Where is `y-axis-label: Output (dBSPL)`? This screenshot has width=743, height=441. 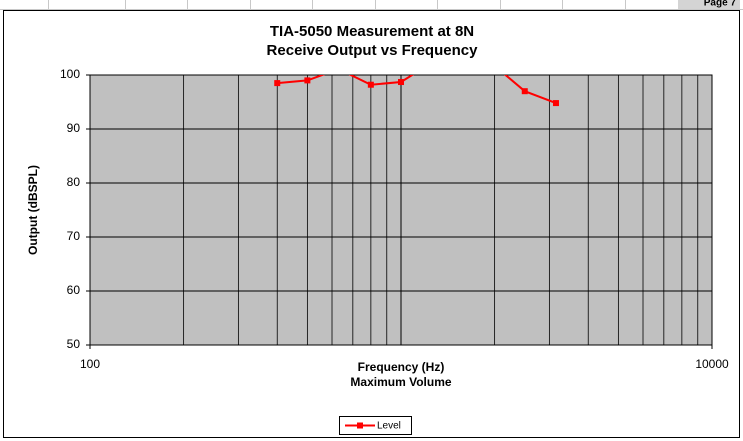
y-axis-label: Output (dBSPL) is located at coordinates (33, 210).